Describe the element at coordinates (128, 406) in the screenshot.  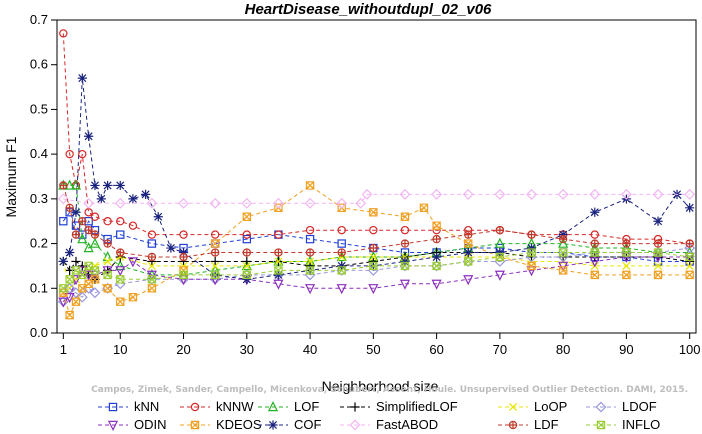
I see `legend-item: kNN` at that location.